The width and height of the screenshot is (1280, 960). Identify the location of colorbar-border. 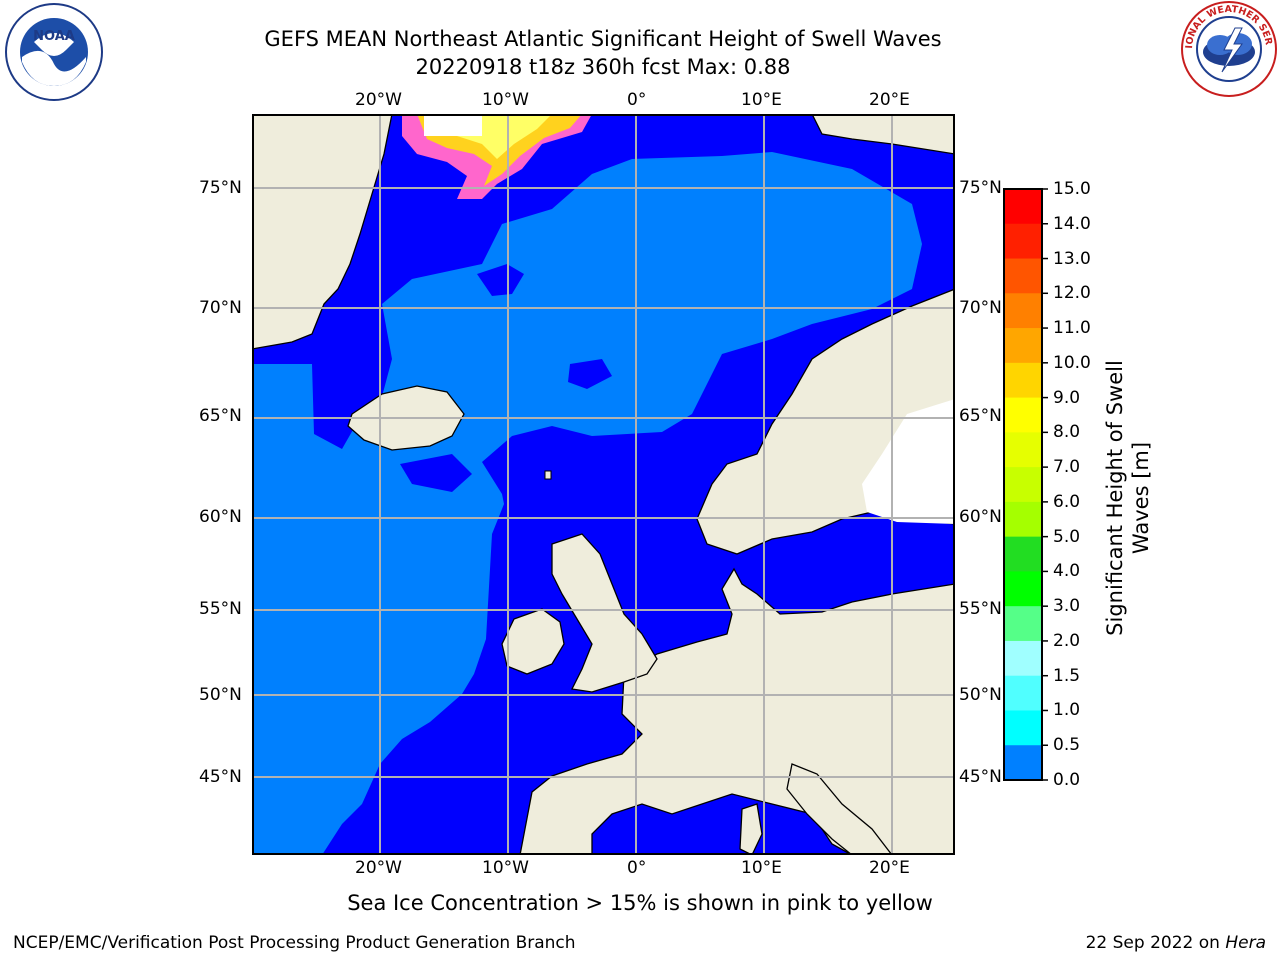
(1023, 484).